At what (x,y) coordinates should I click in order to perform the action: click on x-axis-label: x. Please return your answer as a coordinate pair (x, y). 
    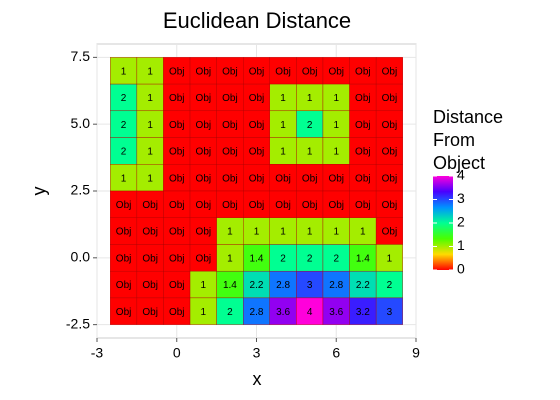
    Looking at the image, I should click on (257, 379).